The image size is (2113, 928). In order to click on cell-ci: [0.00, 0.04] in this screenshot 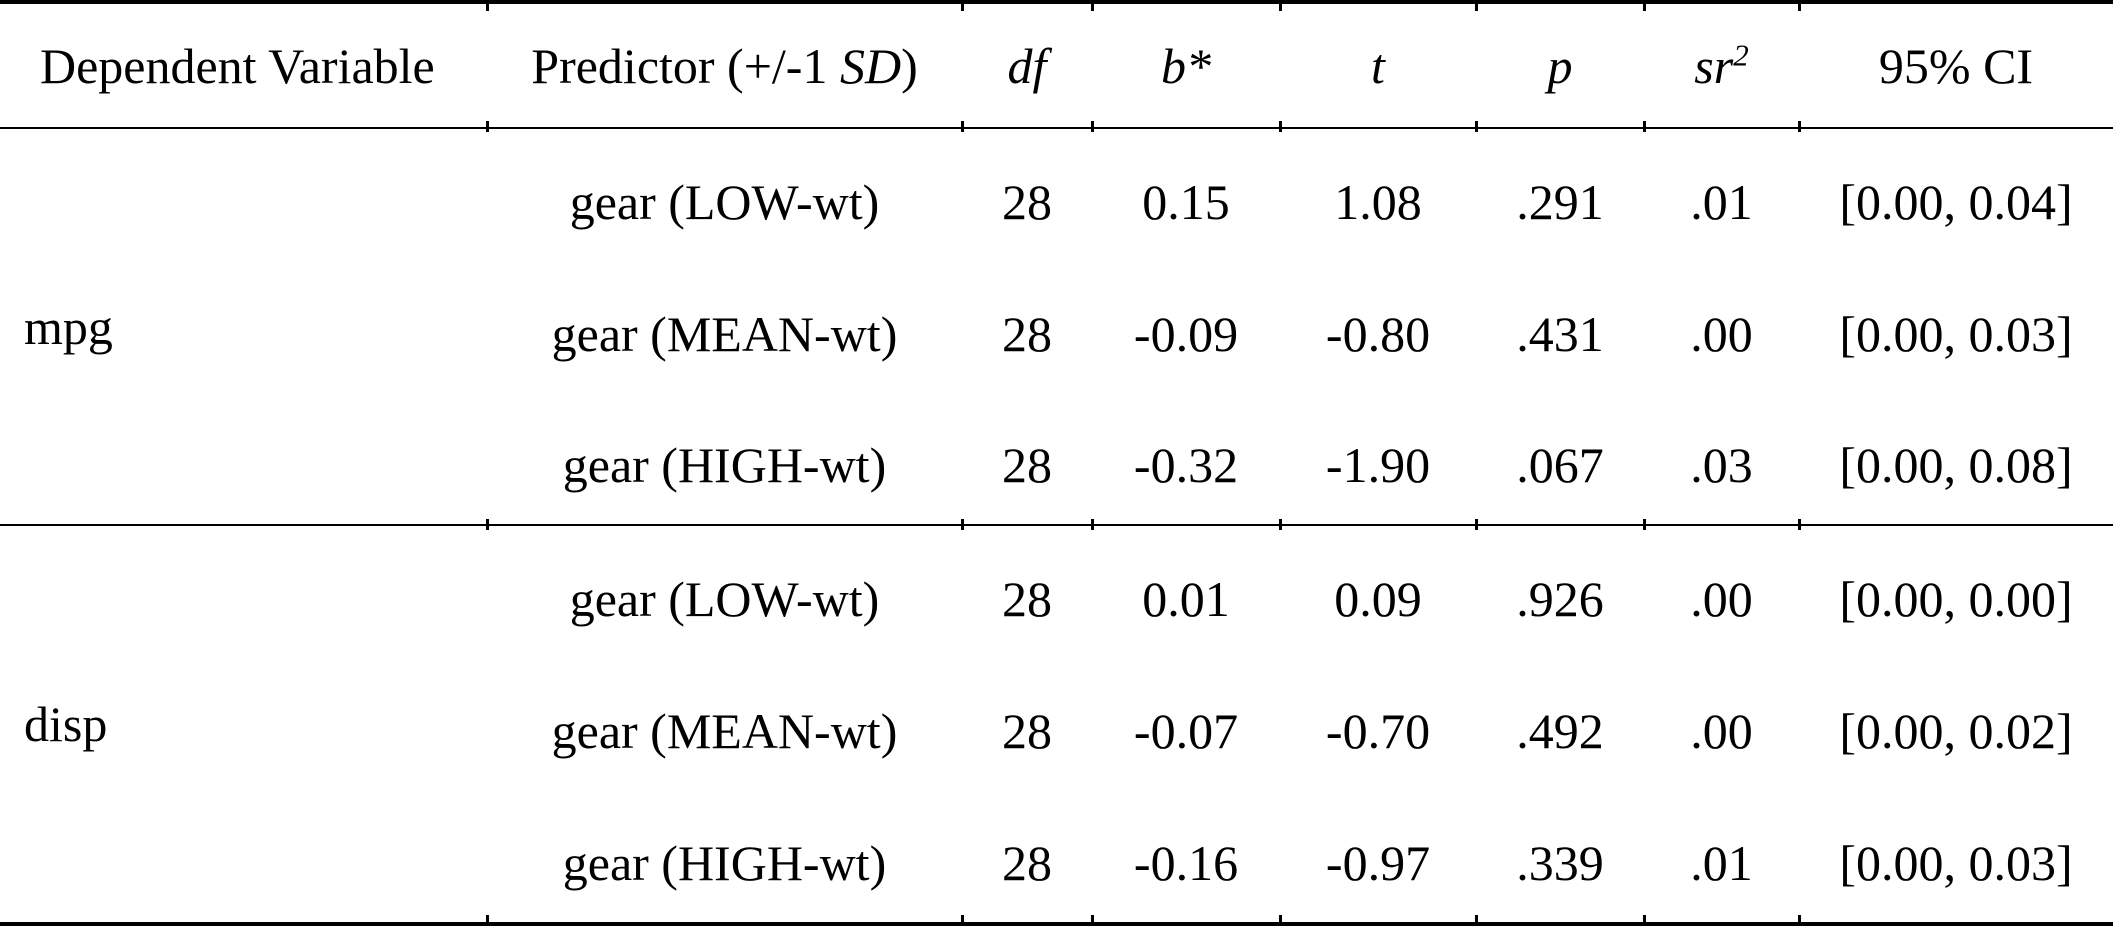, I will do `click(1956, 201)`.